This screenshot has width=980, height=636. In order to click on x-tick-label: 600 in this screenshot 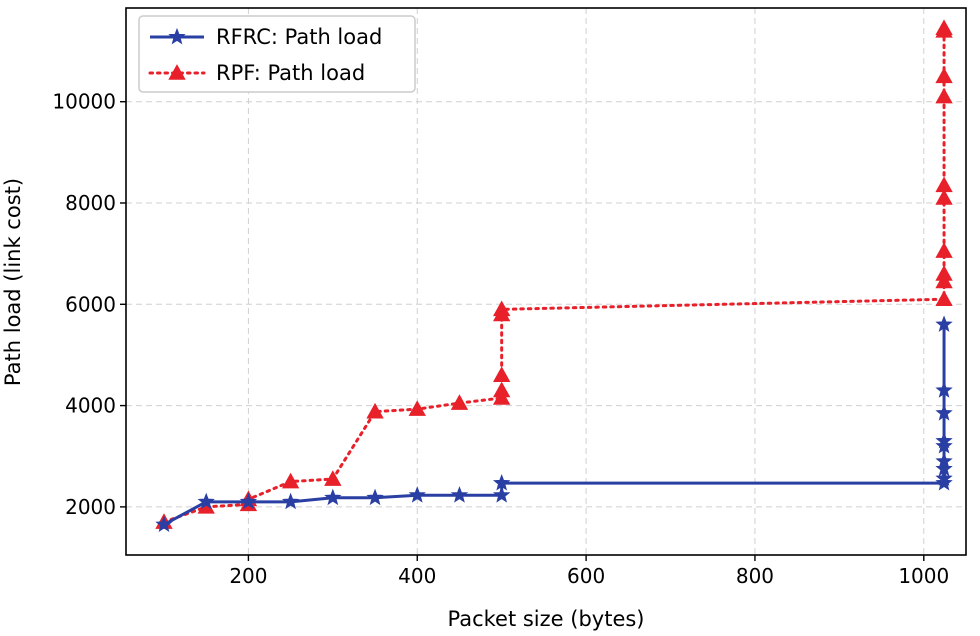, I will do `click(586, 576)`.